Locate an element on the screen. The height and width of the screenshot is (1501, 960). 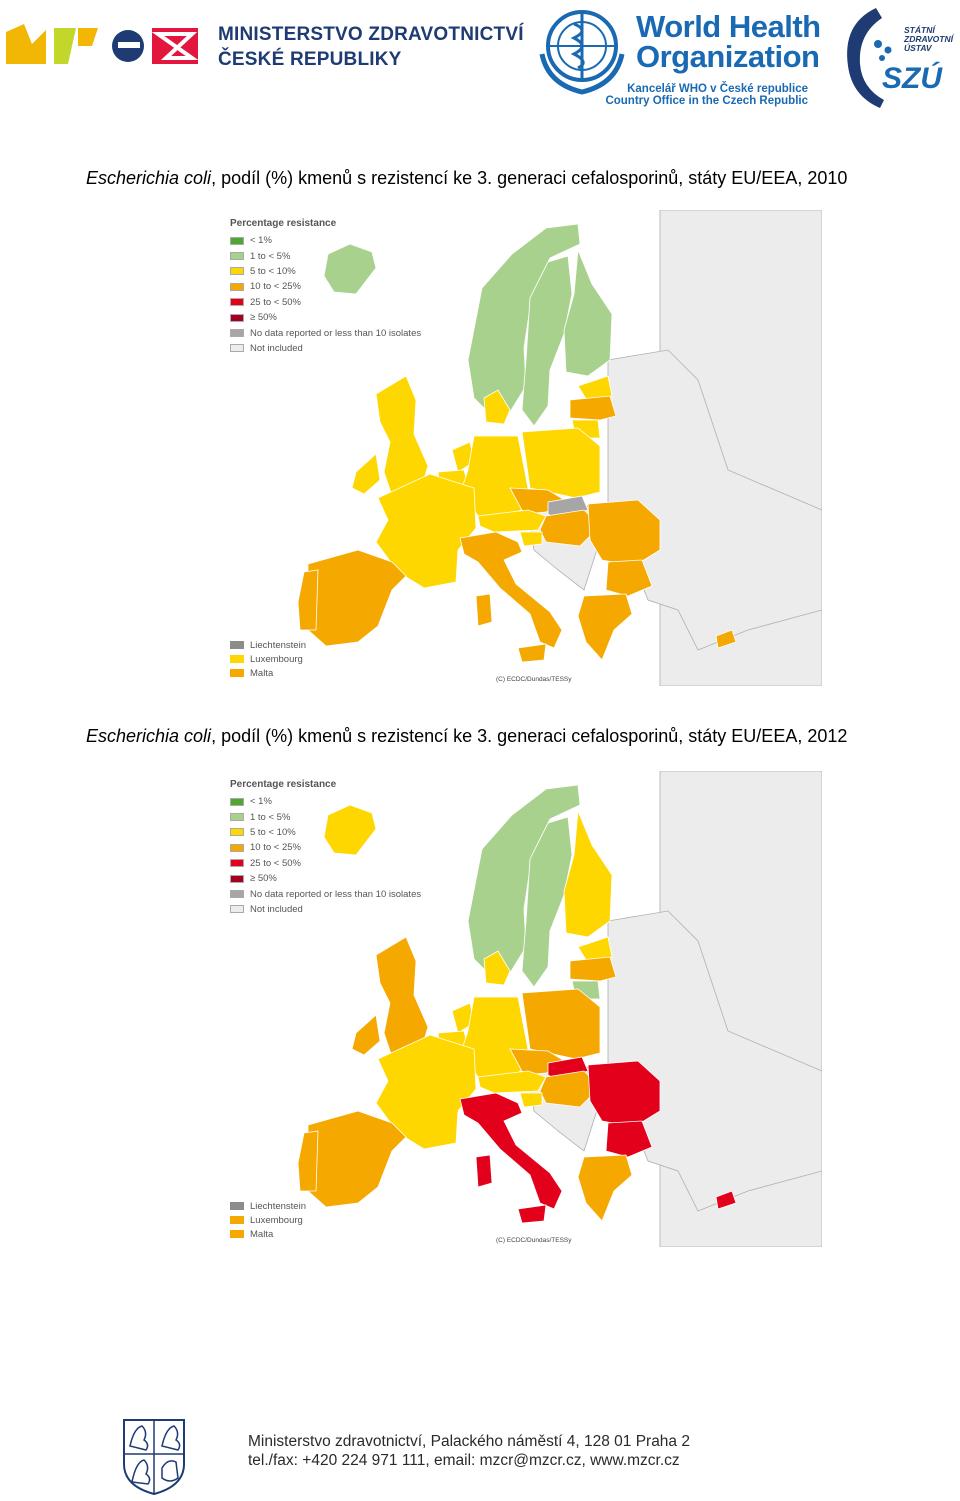
who-name: World Health Organization is located at coordinates (728, 41).